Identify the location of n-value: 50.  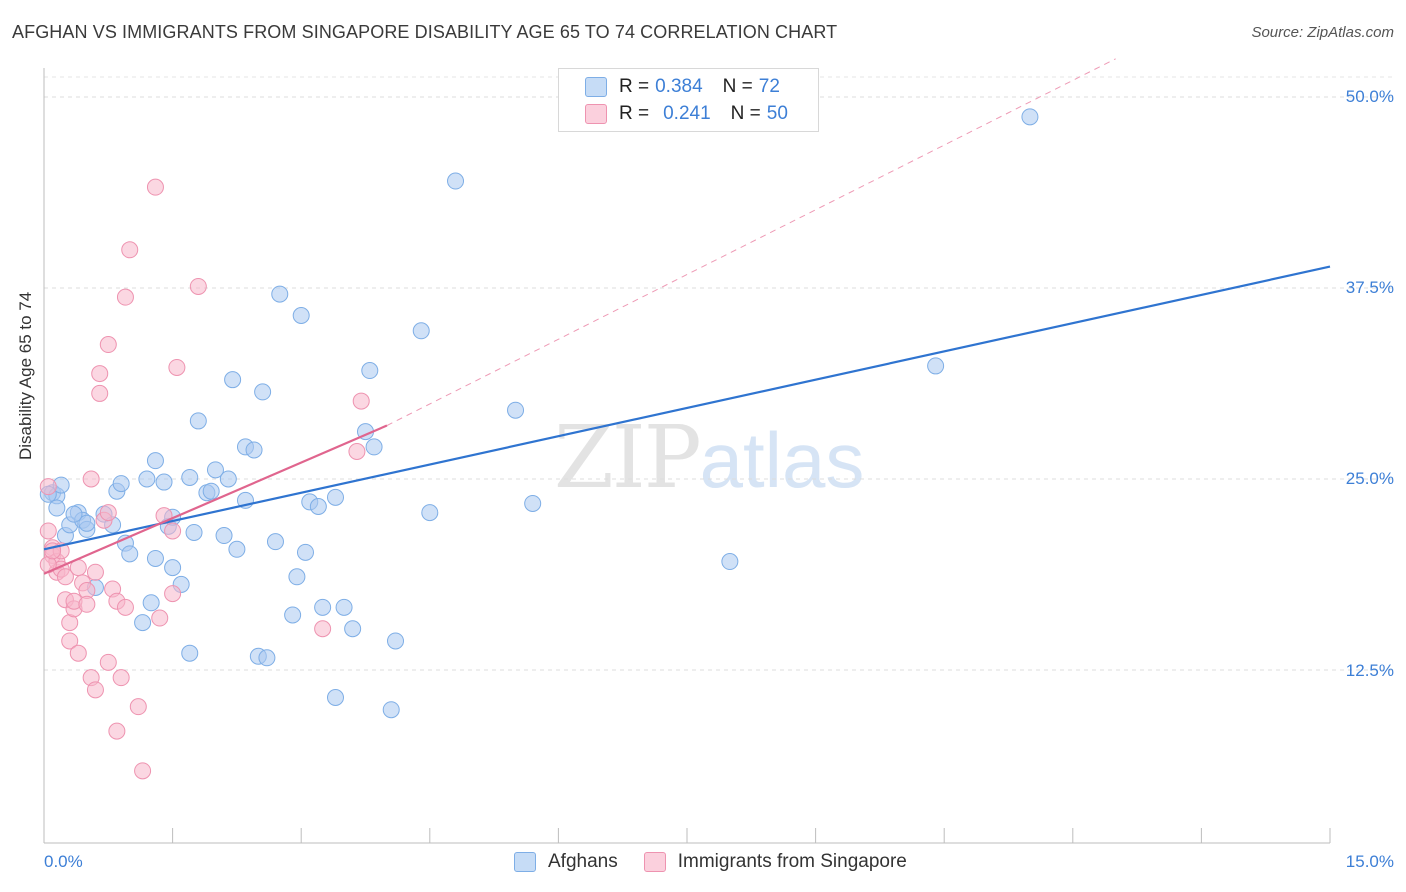
(777, 113).